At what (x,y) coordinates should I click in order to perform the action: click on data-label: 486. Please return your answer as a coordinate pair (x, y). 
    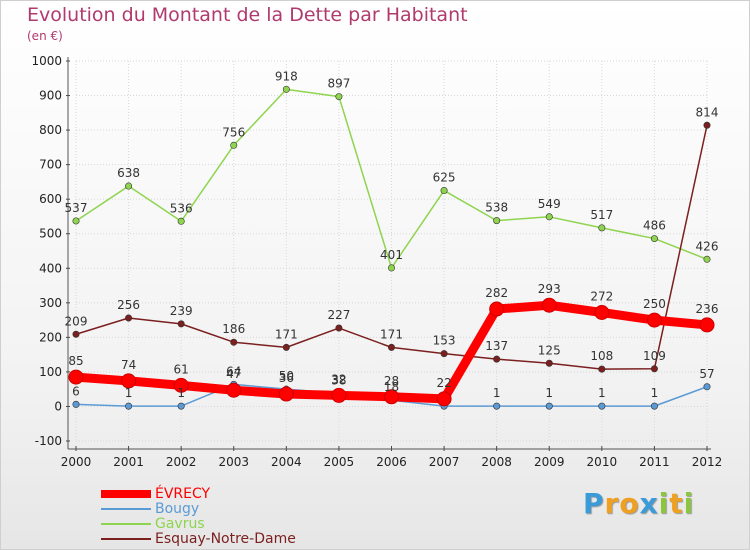
    Looking at the image, I should click on (654, 226).